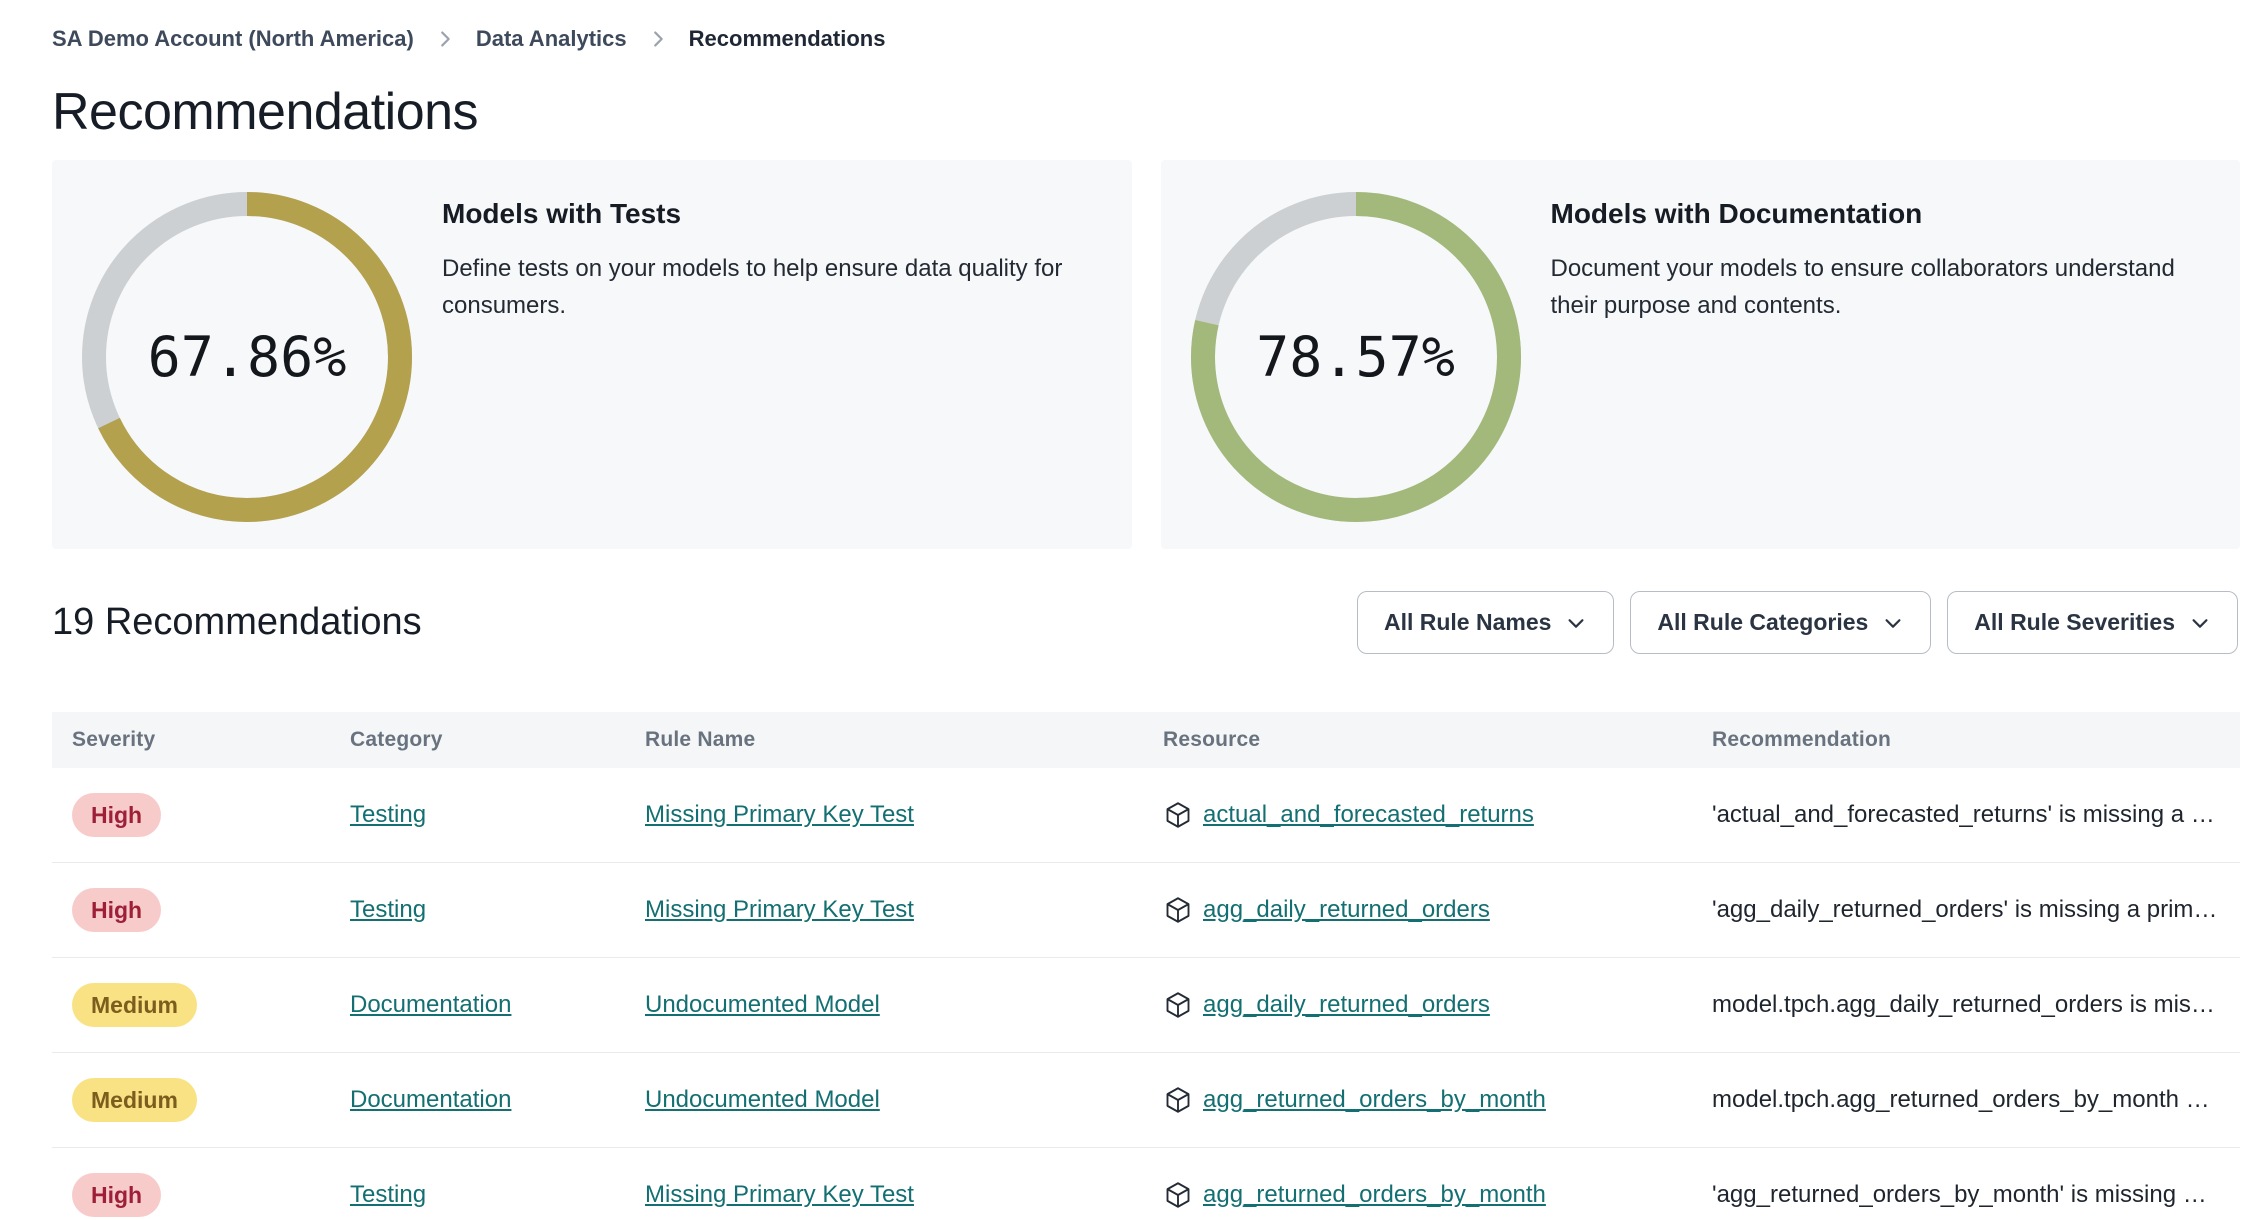 This screenshot has width=2248, height=1220. I want to click on resource-cell: actual_and_forecasted_returns, so click(1437, 815).